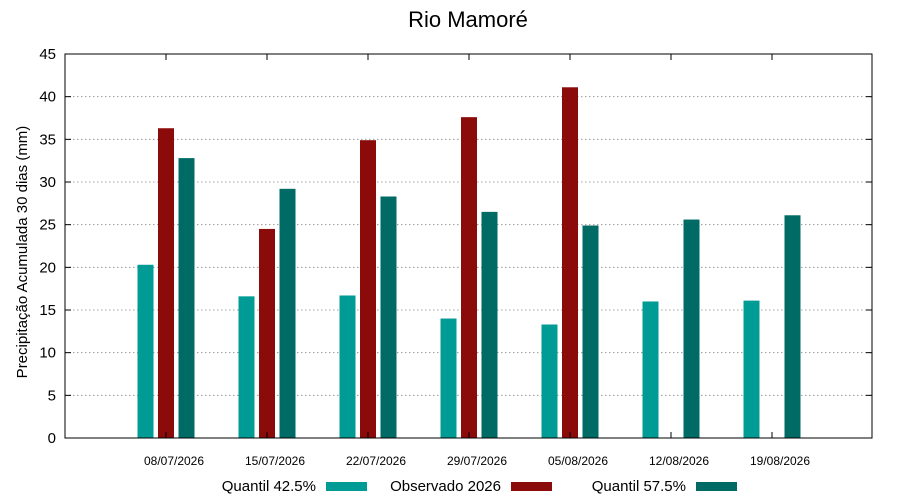  What do you see at coordinates (269, 486) in the screenshot?
I see `legend-label: Quantil 42.5%` at bounding box center [269, 486].